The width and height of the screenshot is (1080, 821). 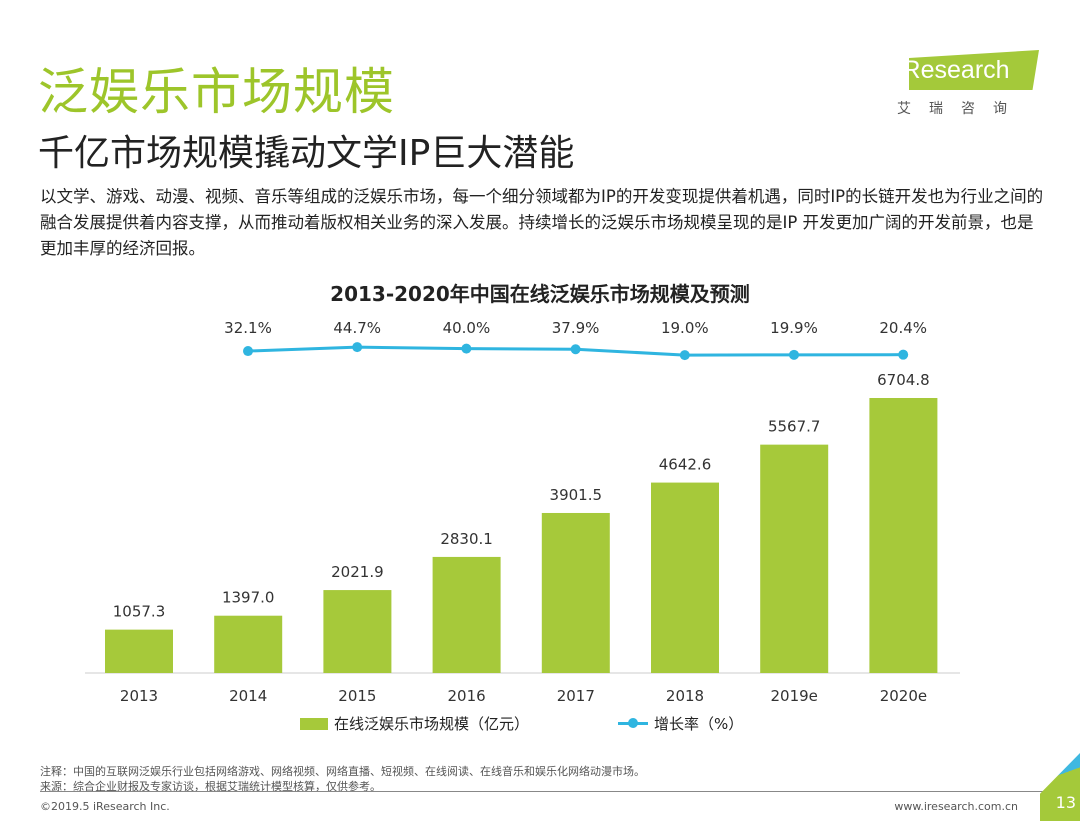 What do you see at coordinates (685, 696) in the screenshot?
I see `x-tick-label: 2018` at bounding box center [685, 696].